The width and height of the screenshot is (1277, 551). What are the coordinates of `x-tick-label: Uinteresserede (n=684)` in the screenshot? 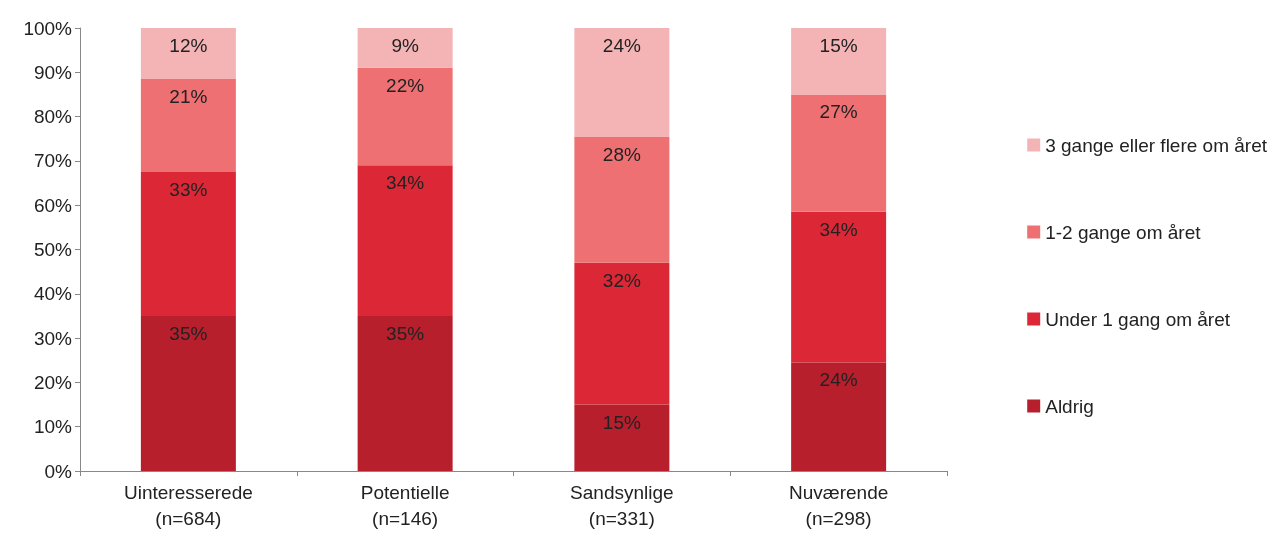 It's located at (188, 505).